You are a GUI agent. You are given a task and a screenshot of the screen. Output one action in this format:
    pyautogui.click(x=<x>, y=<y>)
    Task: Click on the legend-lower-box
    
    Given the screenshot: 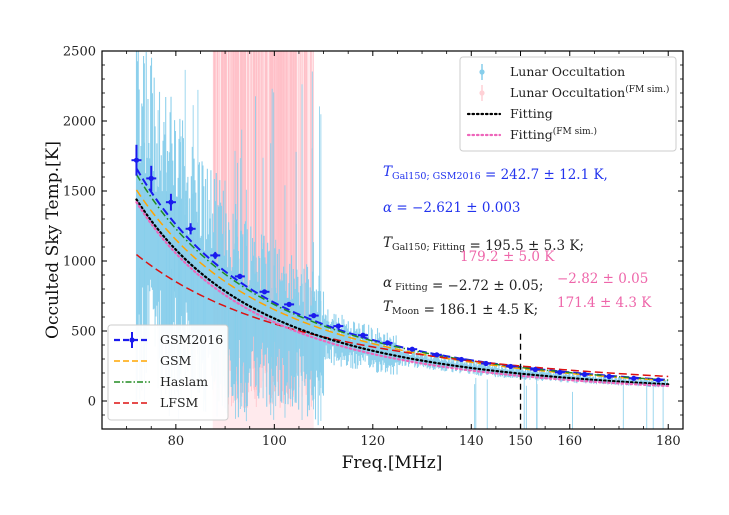 What is the action you would take?
    pyautogui.click(x=168, y=372)
    